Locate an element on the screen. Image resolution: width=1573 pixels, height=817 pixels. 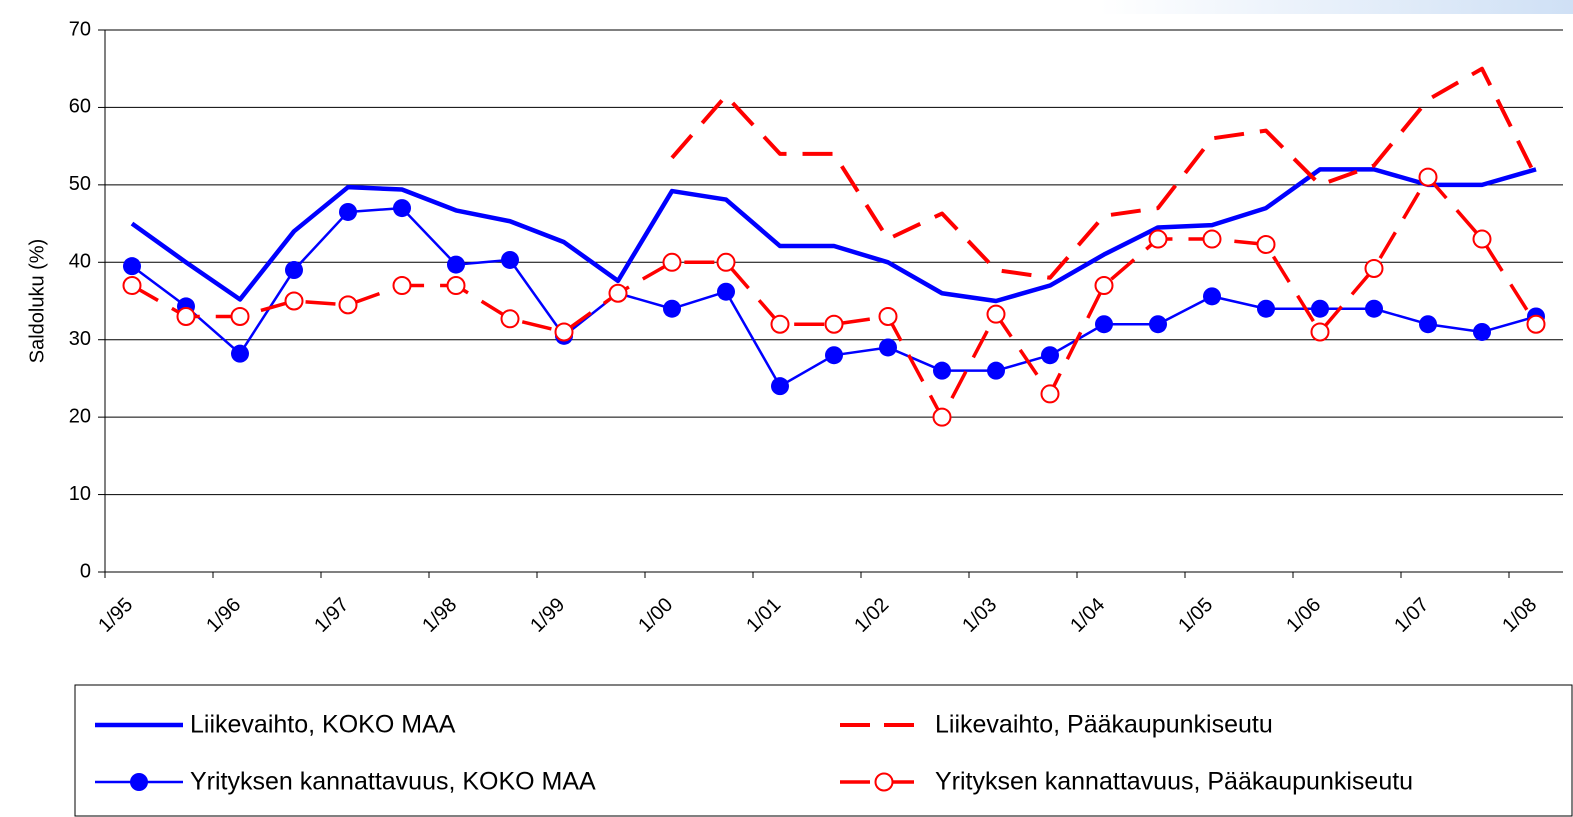
y-tick-label: 60 is located at coordinates (80, 107).